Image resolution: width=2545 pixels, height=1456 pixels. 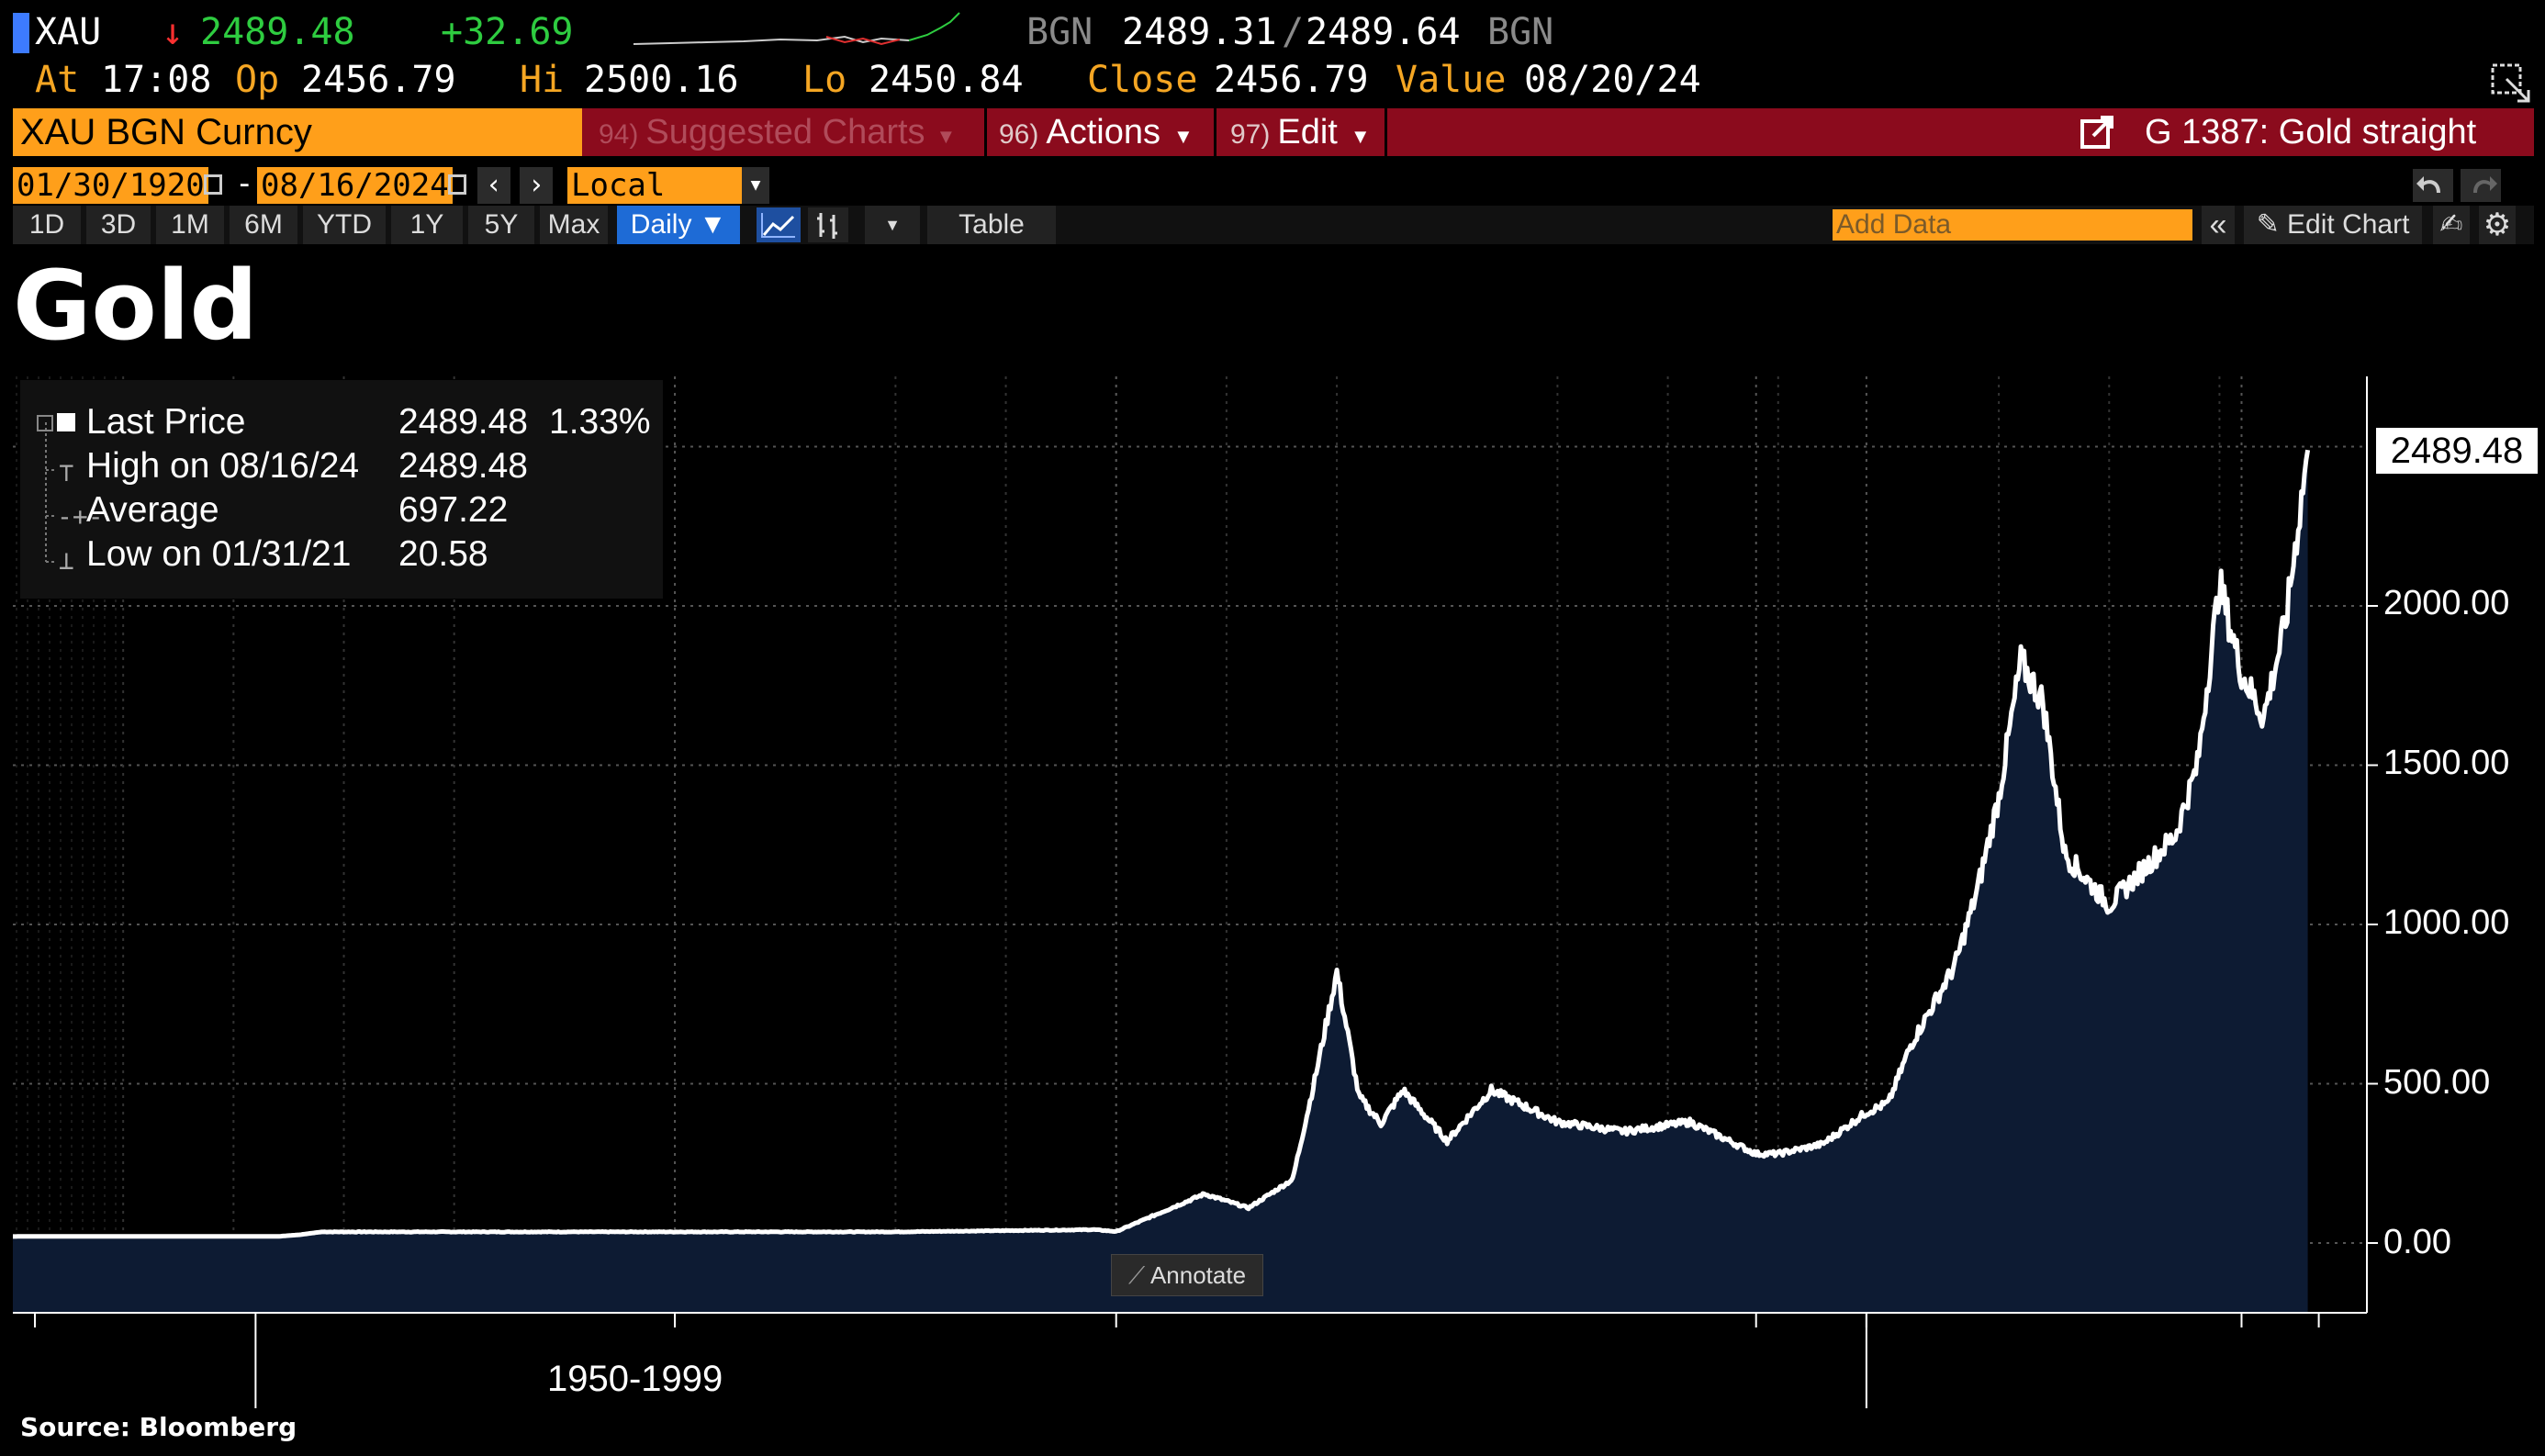 What do you see at coordinates (342, 489) in the screenshot?
I see `chart-legend` at bounding box center [342, 489].